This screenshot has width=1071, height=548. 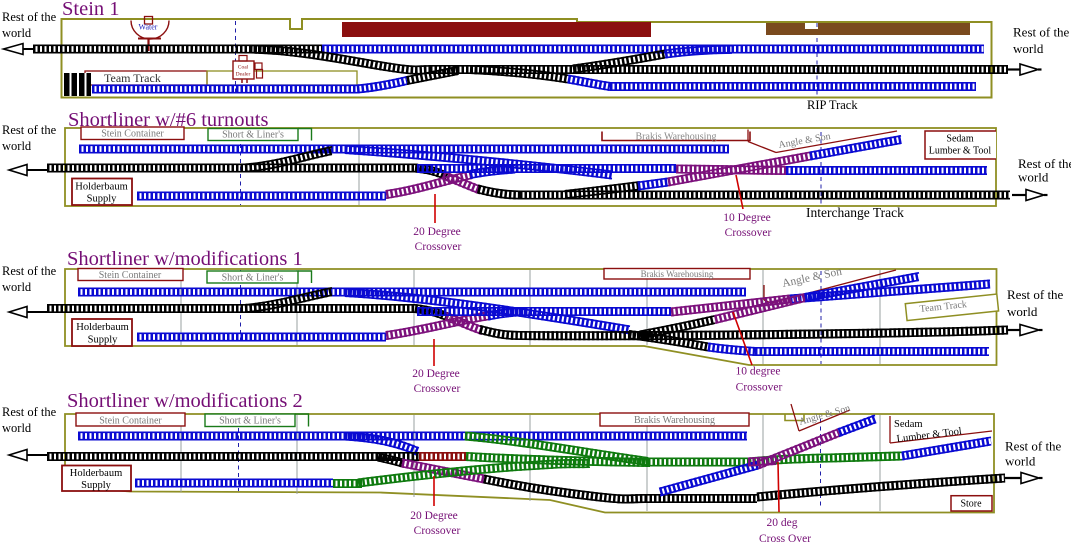 I want to click on svg-text: RIP Track, so click(x=832, y=105).